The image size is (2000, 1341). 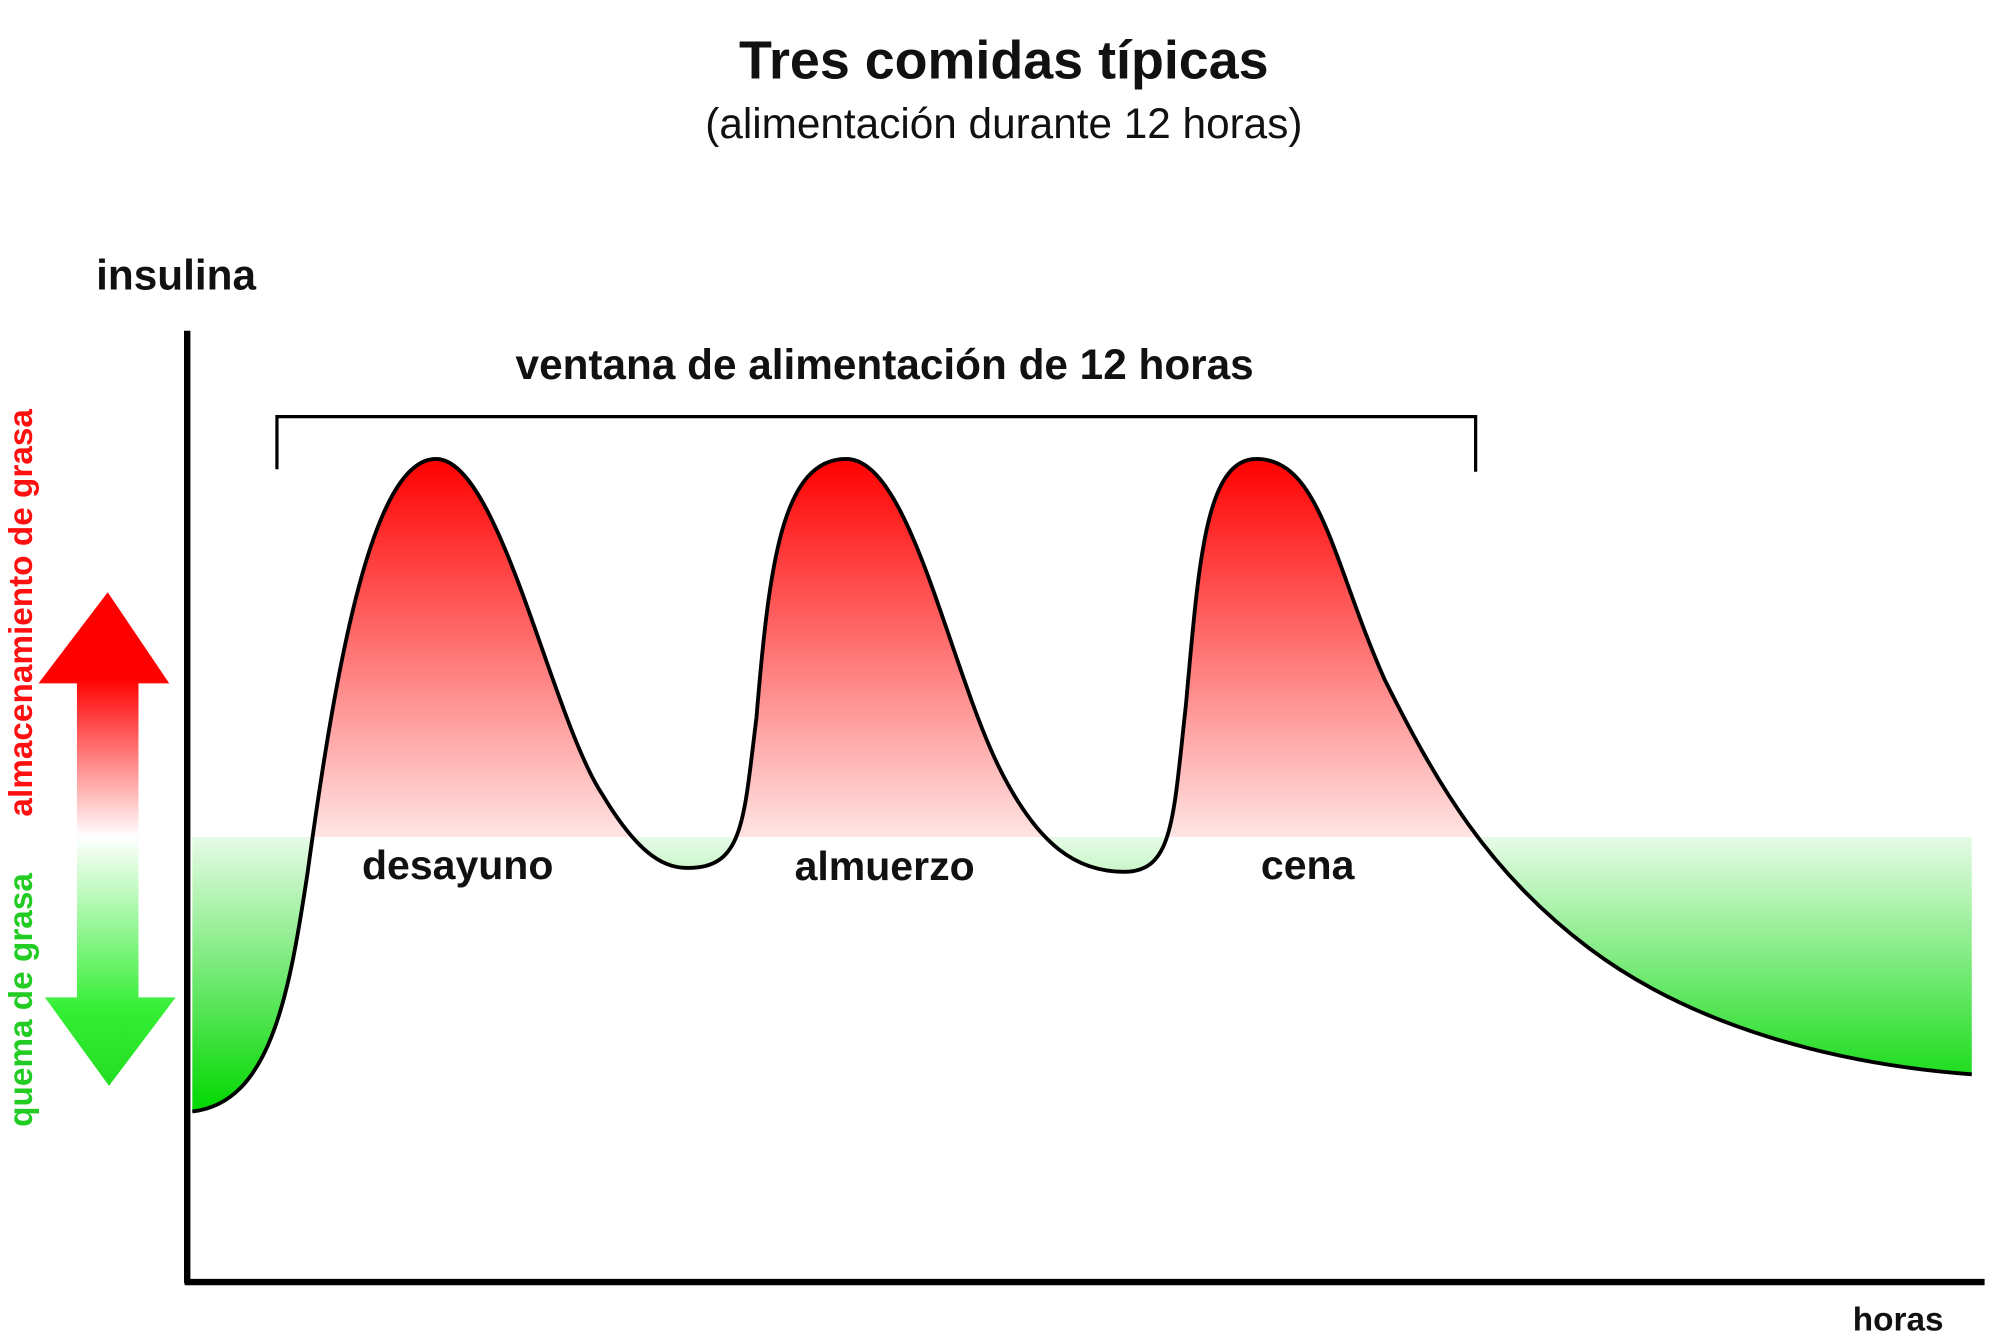 I want to click on storage-label: almacenamiento de grasa, so click(x=21, y=613).